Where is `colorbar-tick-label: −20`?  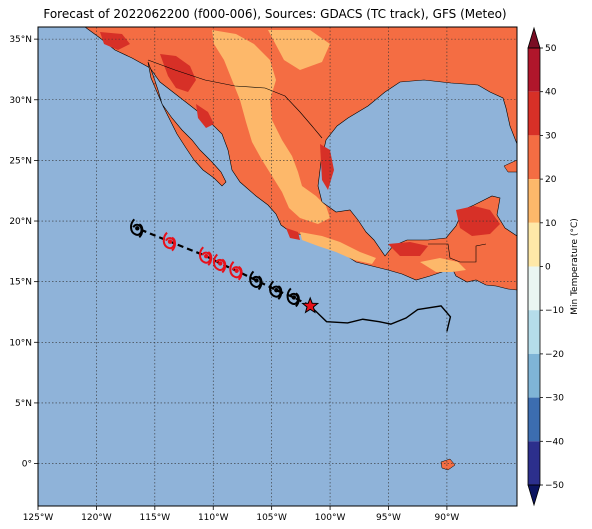 colorbar-tick-label: −20 is located at coordinates (554, 355).